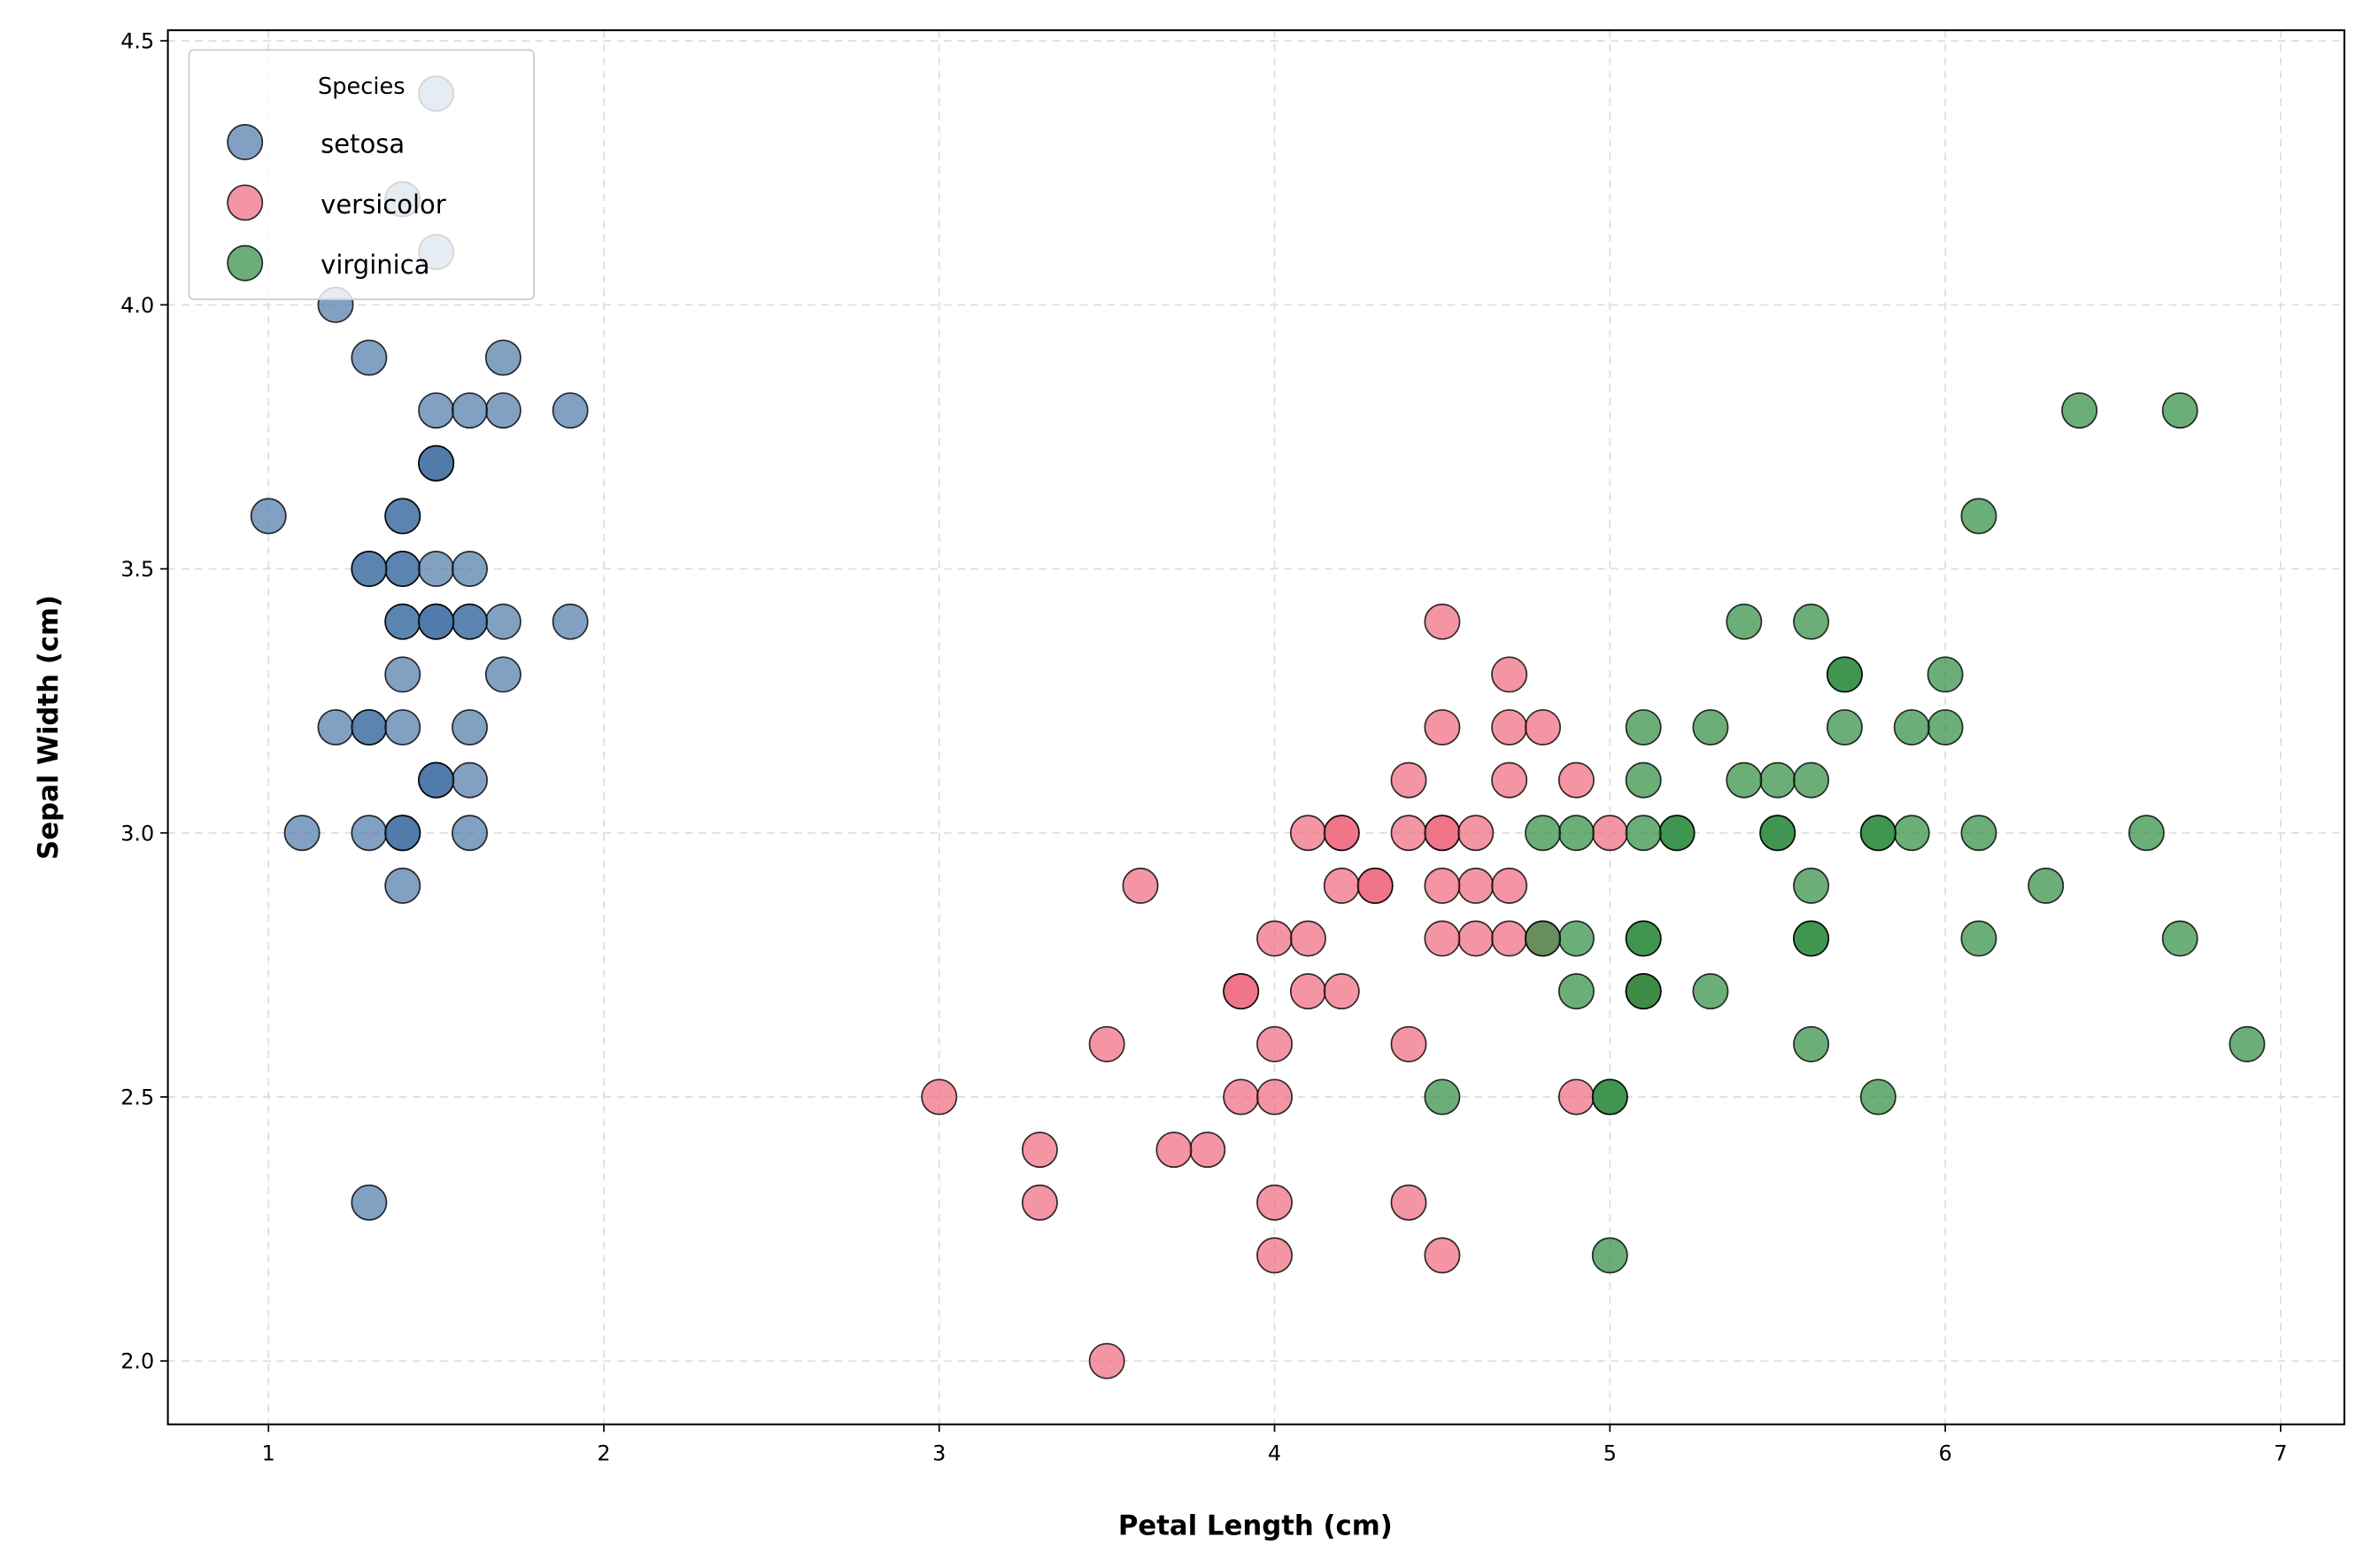 The width and height of the screenshot is (2364, 1568). Describe the element at coordinates (375, 265) in the screenshot. I see `legend-label-virginica: virginica` at that location.